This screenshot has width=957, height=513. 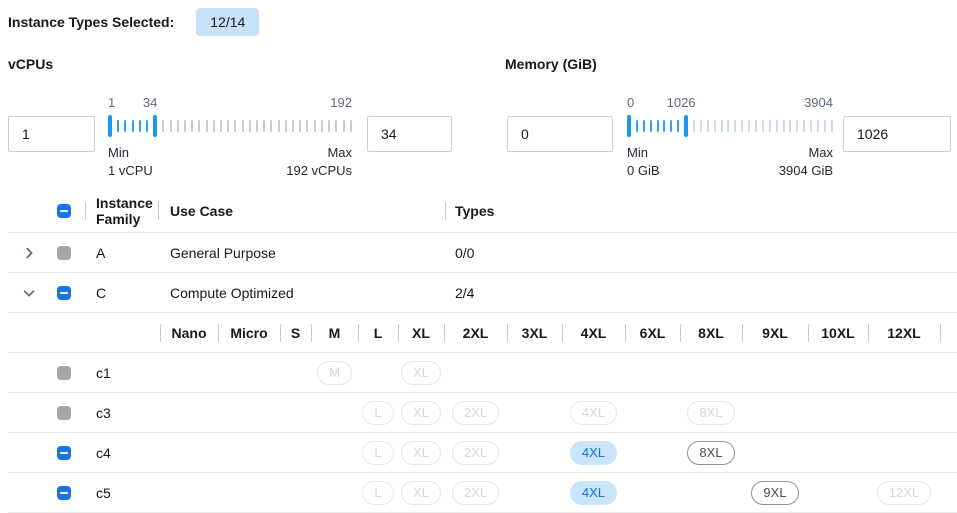 I want to click on size-column-s, so click(x=295, y=372).